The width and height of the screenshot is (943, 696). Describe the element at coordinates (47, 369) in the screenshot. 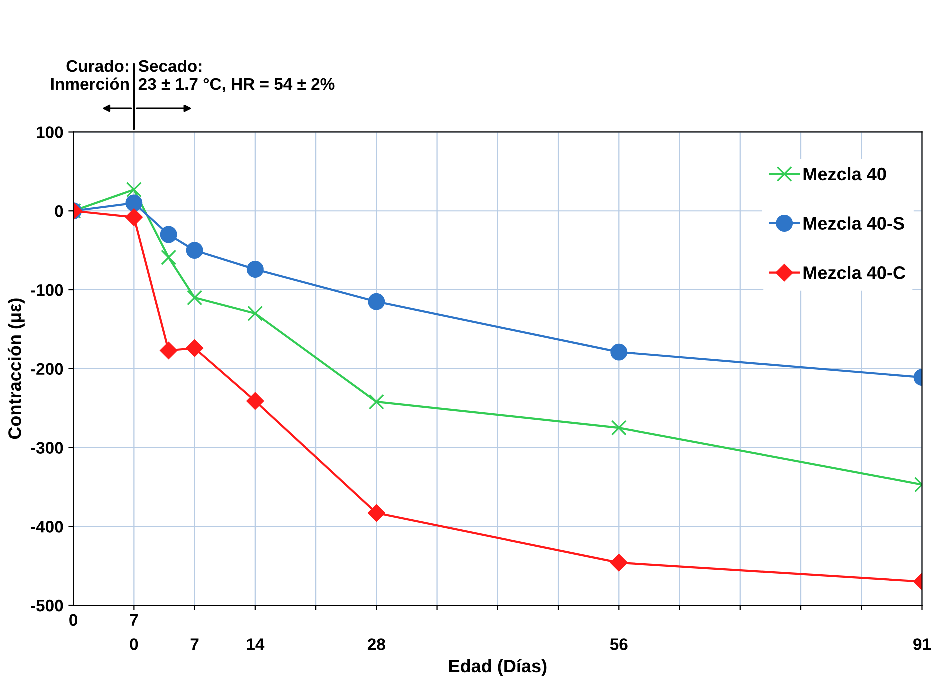

I see `y-tick-label: -200` at that location.